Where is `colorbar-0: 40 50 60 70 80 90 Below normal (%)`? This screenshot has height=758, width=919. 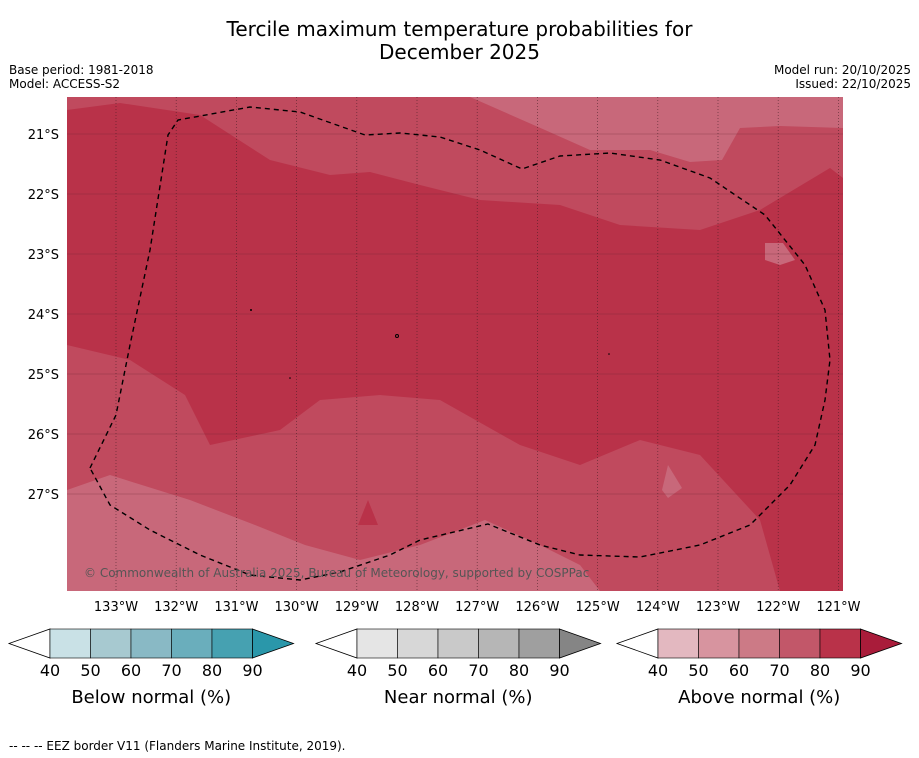
colorbar-0: 40 50 60 70 80 90 Below normal (%) is located at coordinates (151, 668).